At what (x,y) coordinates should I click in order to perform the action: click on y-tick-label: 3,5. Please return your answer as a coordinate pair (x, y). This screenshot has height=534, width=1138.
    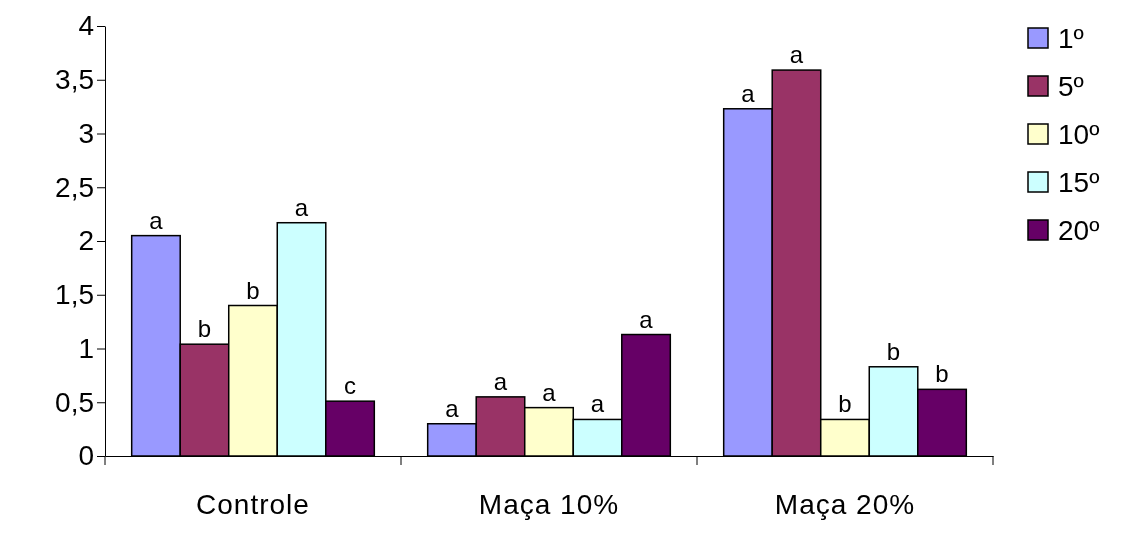
    Looking at the image, I should click on (74, 80).